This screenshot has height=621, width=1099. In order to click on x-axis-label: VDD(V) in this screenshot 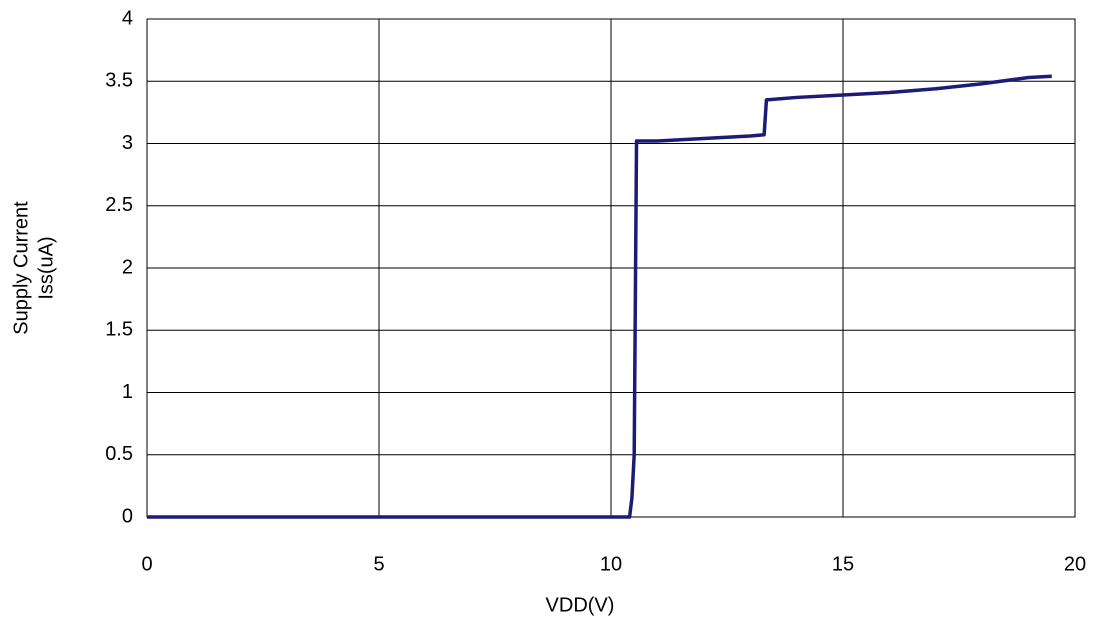, I will do `click(580, 605)`.